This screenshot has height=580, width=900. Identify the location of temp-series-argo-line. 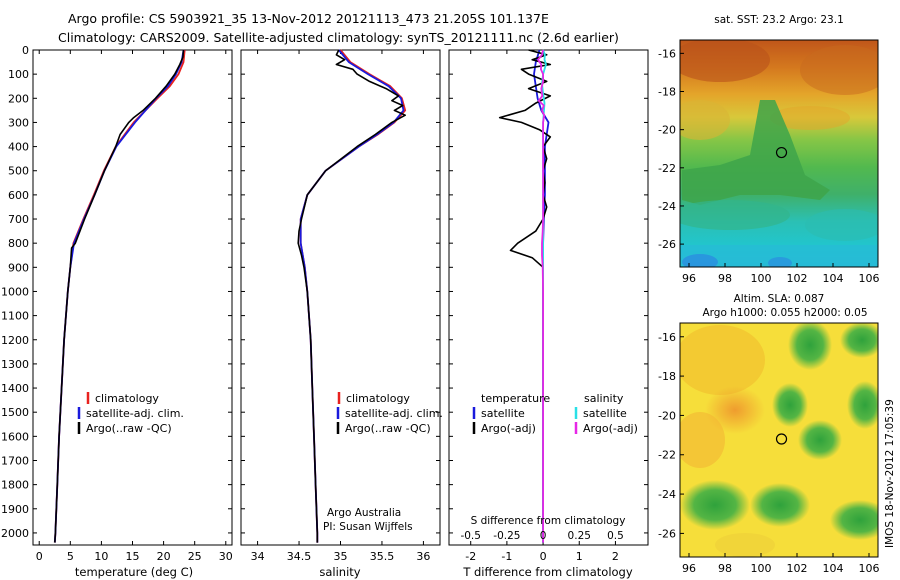
(119, 296).